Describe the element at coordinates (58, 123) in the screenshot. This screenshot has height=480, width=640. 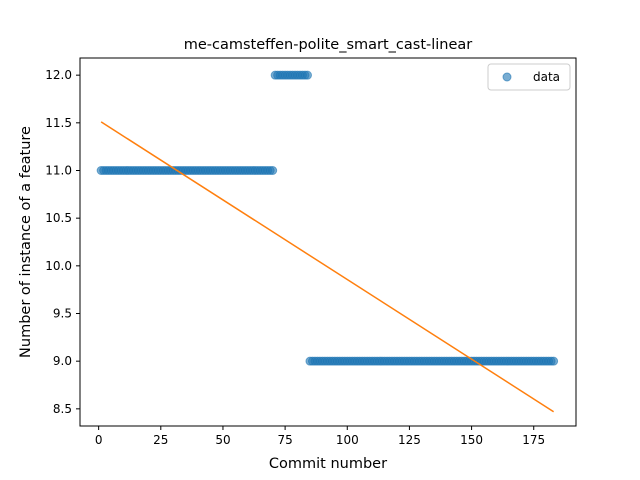
I see `y-tick-label: 11.5` at that location.